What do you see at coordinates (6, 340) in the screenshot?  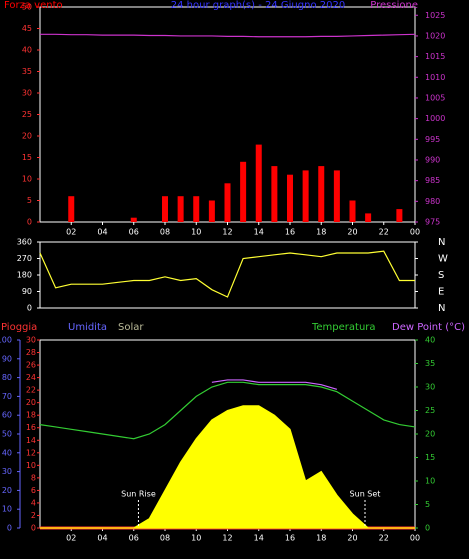 I see `y-tick-label: 100` at bounding box center [6, 340].